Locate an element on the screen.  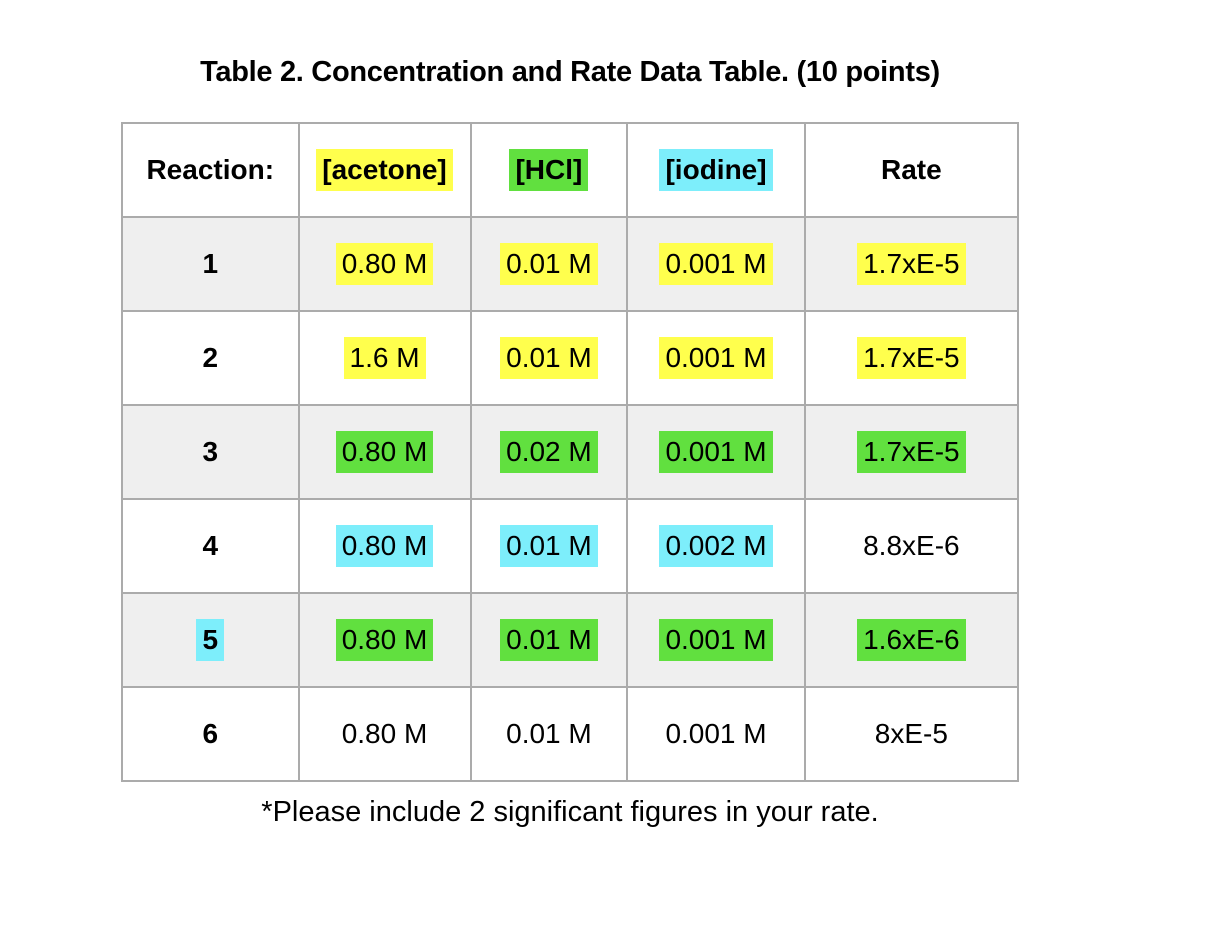
cell-reaction: 1 is located at coordinates (210, 264).